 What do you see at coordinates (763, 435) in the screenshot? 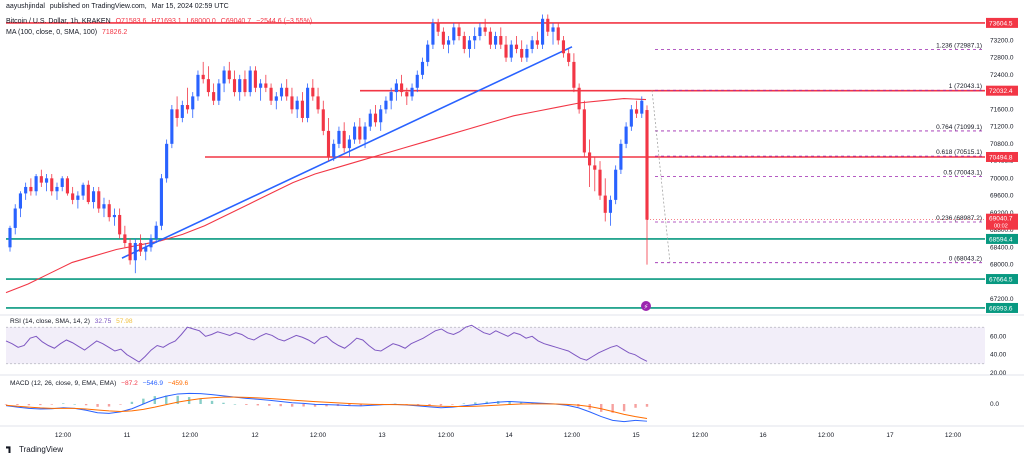
I see `time-axis-tick: 16` at bounding box center [763, 435].